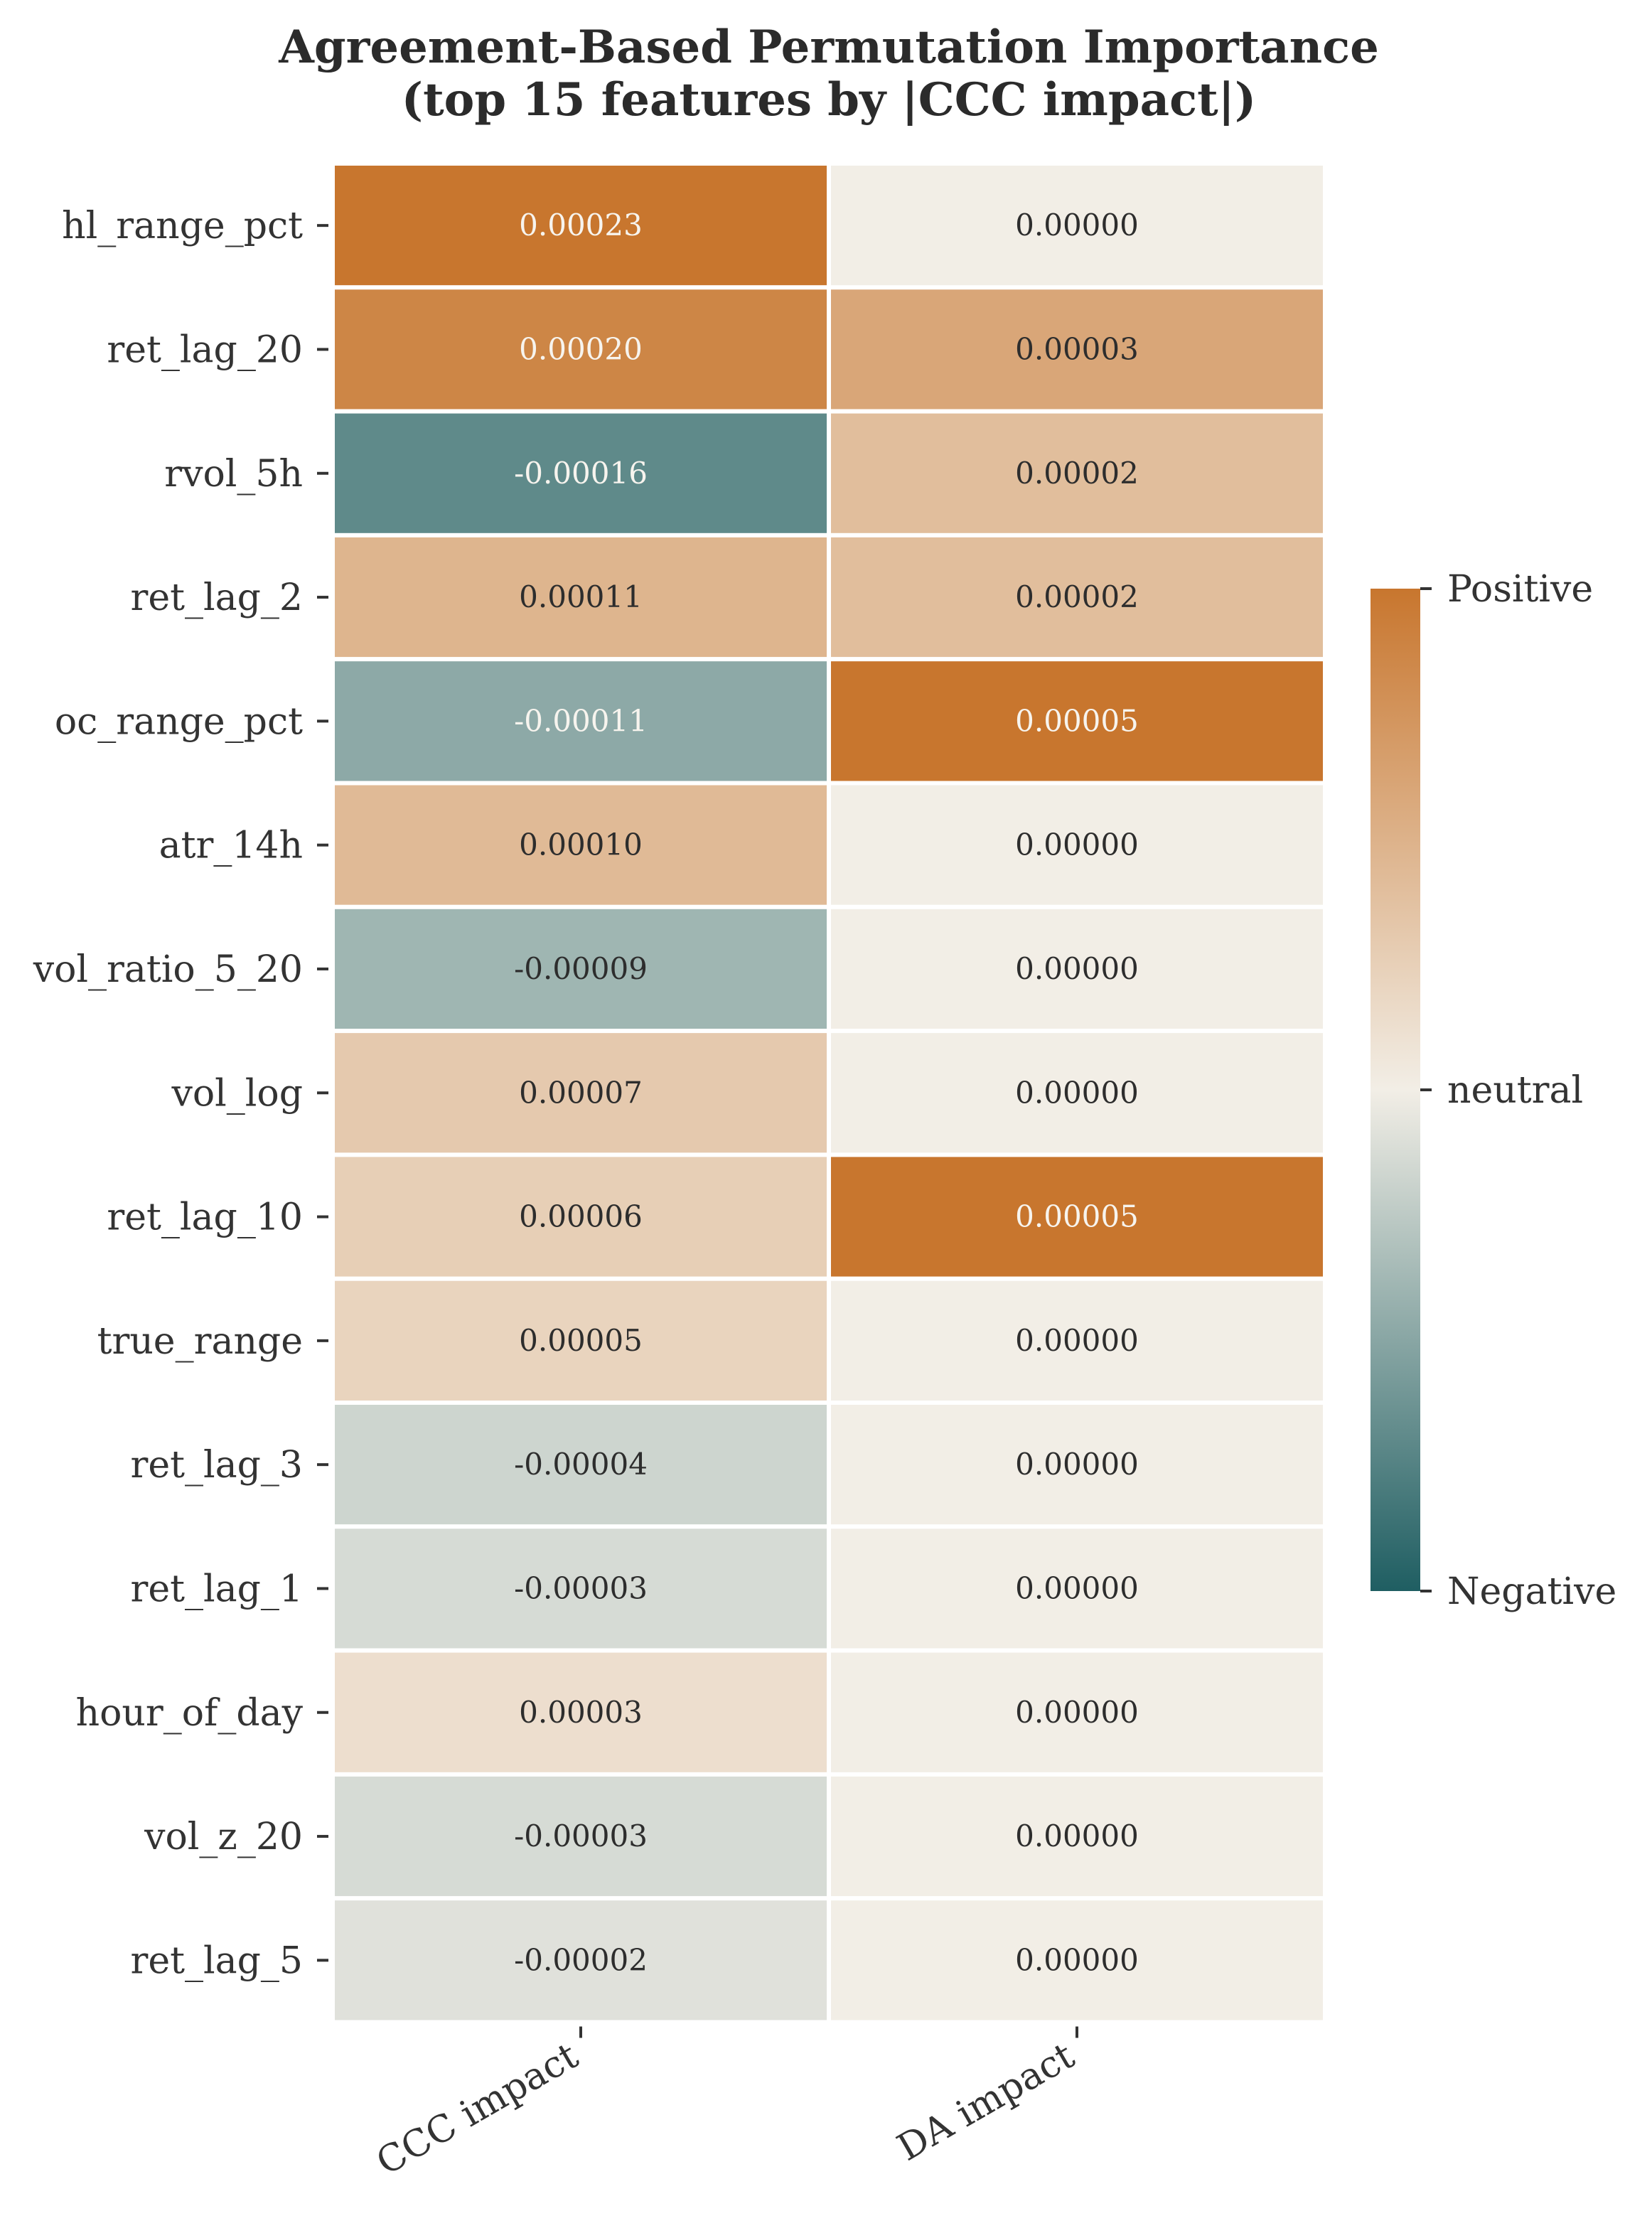 The height and width of the screenshot is (2238, 1652). What do you see at coordinates (985, 2102) in the screenshot?
I see `column-label: DA impact` at bounding box center [985, 2102].